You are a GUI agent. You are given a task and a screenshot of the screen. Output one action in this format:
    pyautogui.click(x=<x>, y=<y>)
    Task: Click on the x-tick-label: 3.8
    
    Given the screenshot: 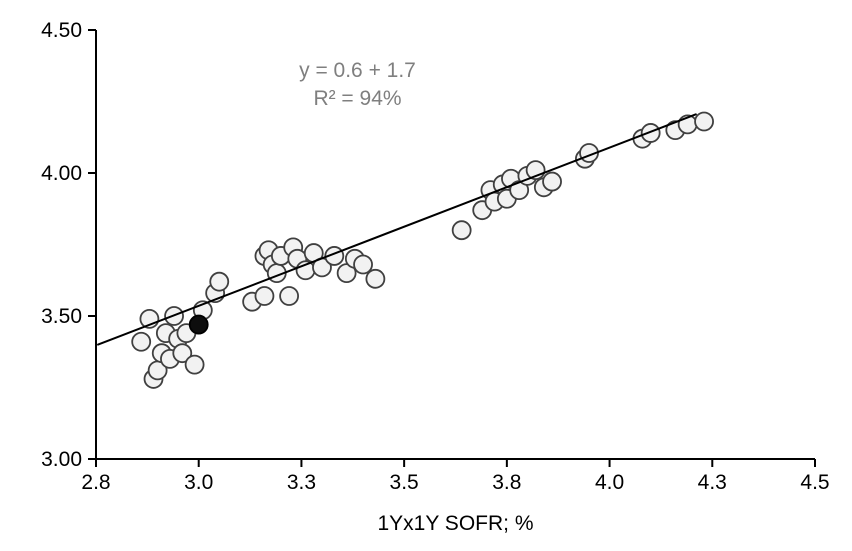 What is the action you would take?
    pyautogui.click(x=506, y=482)
    